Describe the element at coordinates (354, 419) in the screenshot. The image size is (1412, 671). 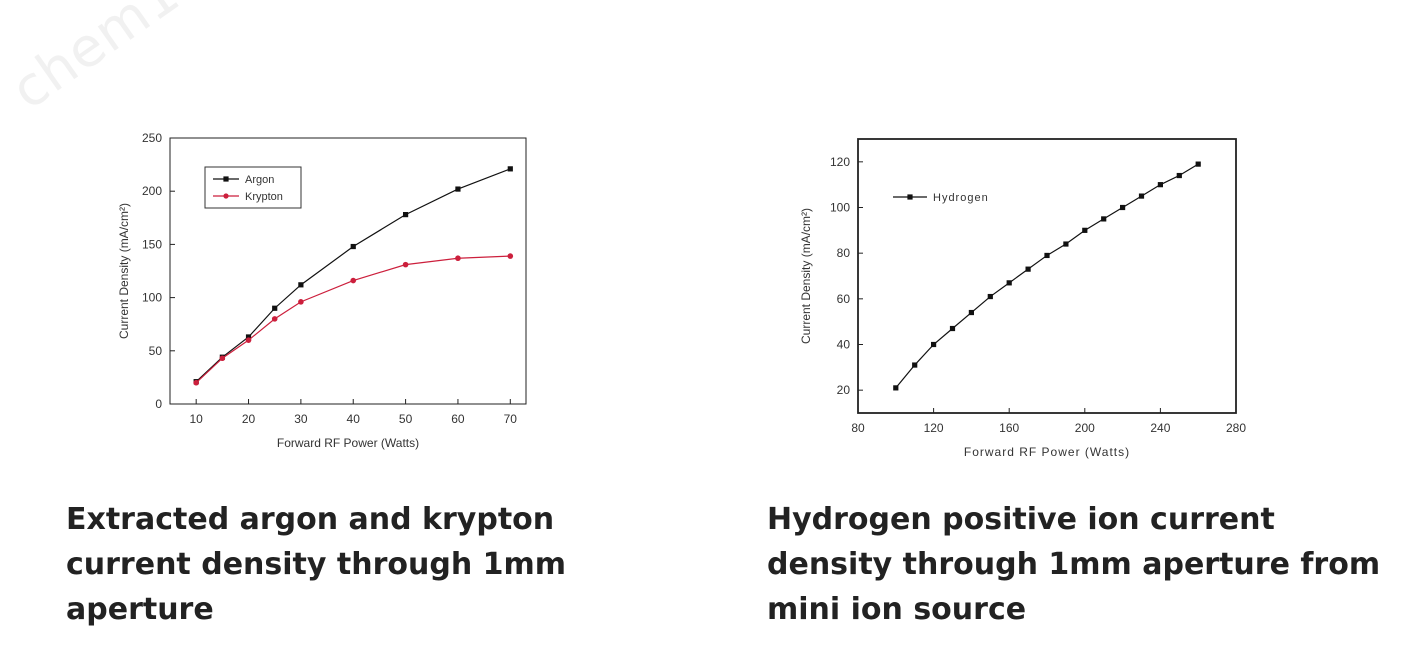
I see `x-tick-label: 40` at that location.